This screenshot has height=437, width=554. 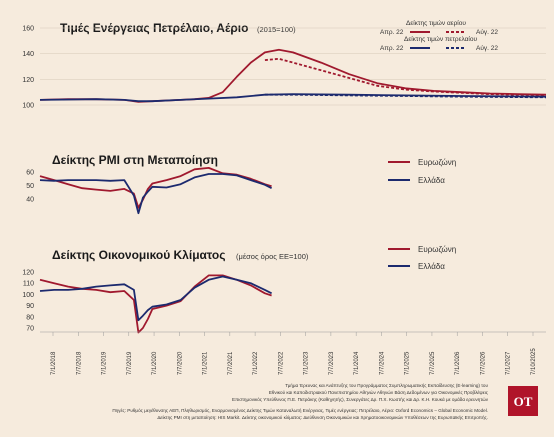 I want to click on x-tick-label: 7/7/2023, so click(x=332, y=363).